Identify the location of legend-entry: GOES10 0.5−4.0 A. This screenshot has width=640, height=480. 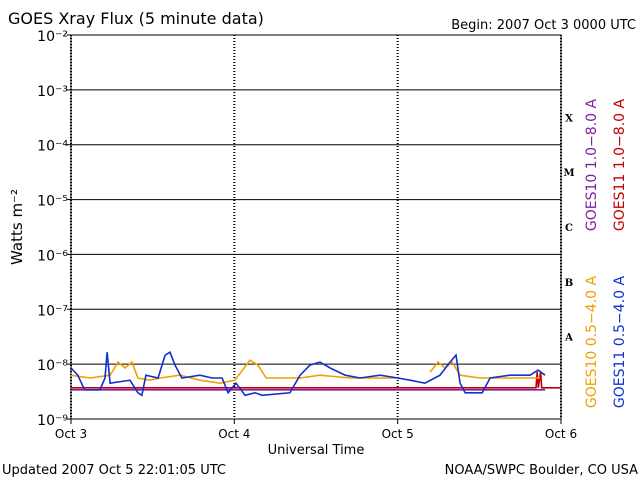
(592, 342).